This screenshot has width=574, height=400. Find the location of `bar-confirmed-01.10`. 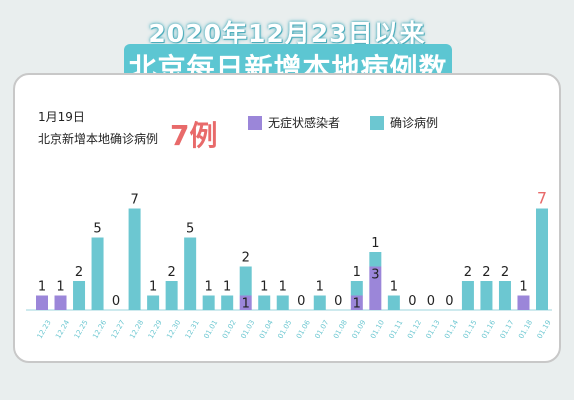

bar-confirmed-01.10 is located at coordinates (375, 259).